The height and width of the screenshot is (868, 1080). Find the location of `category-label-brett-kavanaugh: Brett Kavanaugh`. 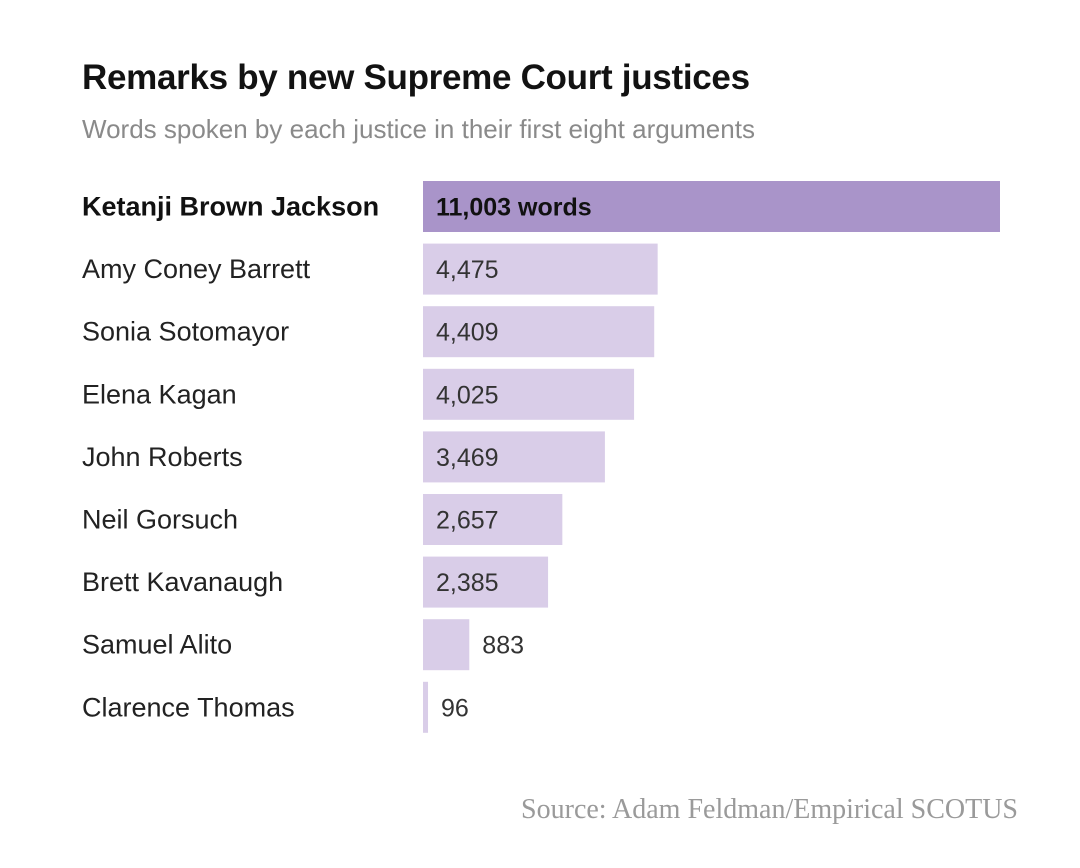

category-label-brett-kavanaugh: Brett Kavanaugh is located at coordinates (182, 582).